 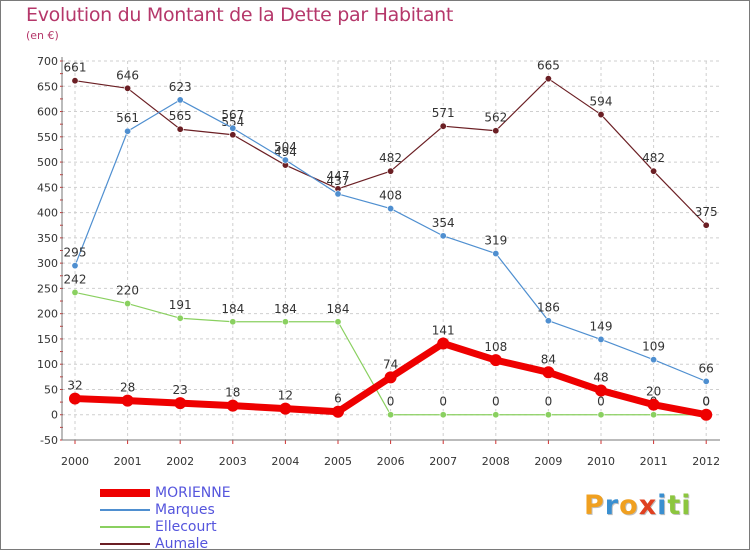 What do you see at coordinates (127, 291) in the screenshot?
I see `data-label-ellecourt: 220` at bounding box center [127, 291].